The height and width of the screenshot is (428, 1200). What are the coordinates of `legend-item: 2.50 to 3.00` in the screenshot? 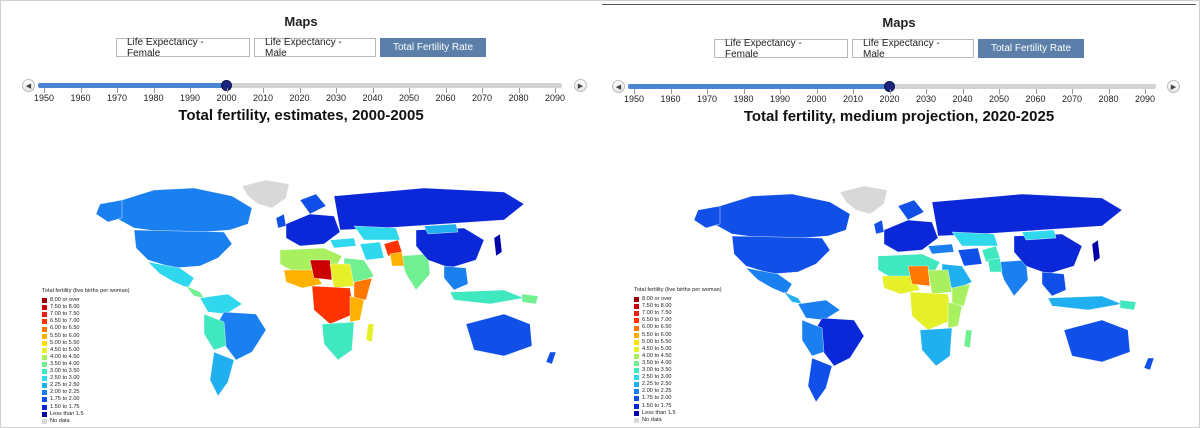 It's located at (86, 378).